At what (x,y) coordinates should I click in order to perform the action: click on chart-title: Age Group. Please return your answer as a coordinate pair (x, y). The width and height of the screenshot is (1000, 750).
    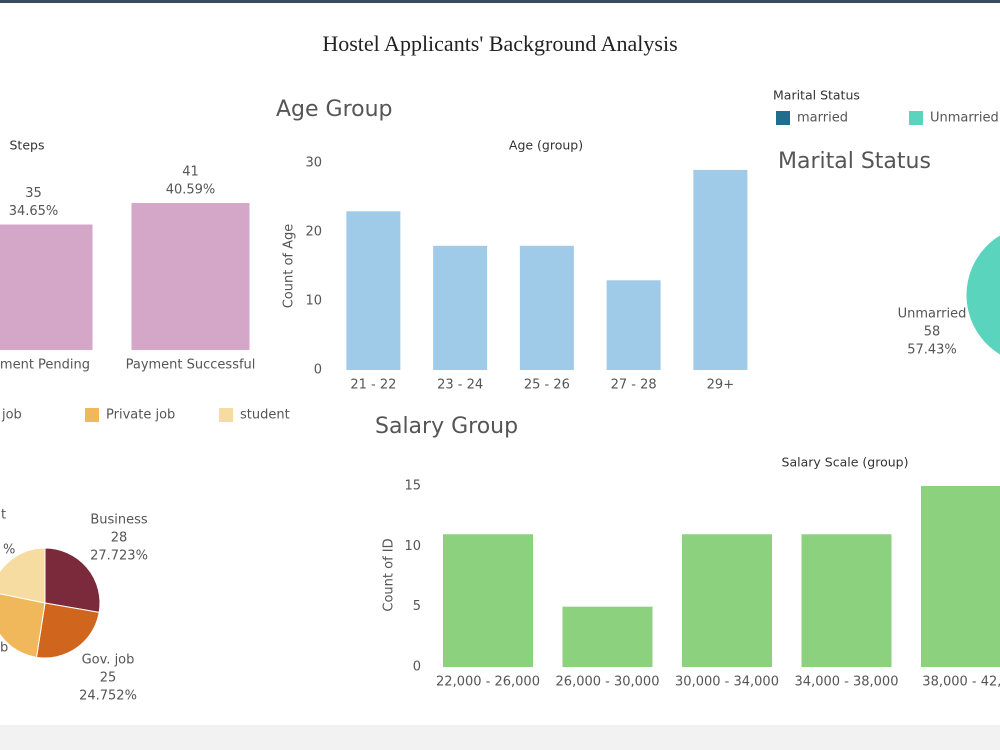
    Looking at the image, I should click on (334, 109).